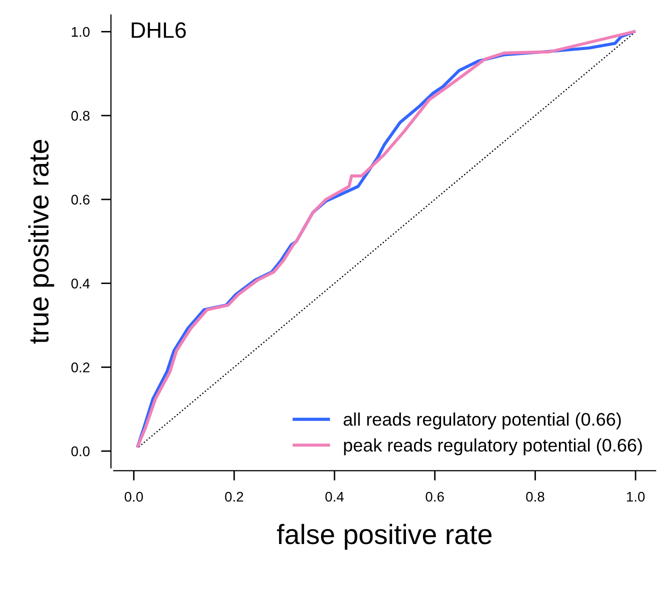  What do you see at coordinates (535, 497) in the screenshot?
I see `x-tick-label: 0.8` at bounding box center [535, 497].